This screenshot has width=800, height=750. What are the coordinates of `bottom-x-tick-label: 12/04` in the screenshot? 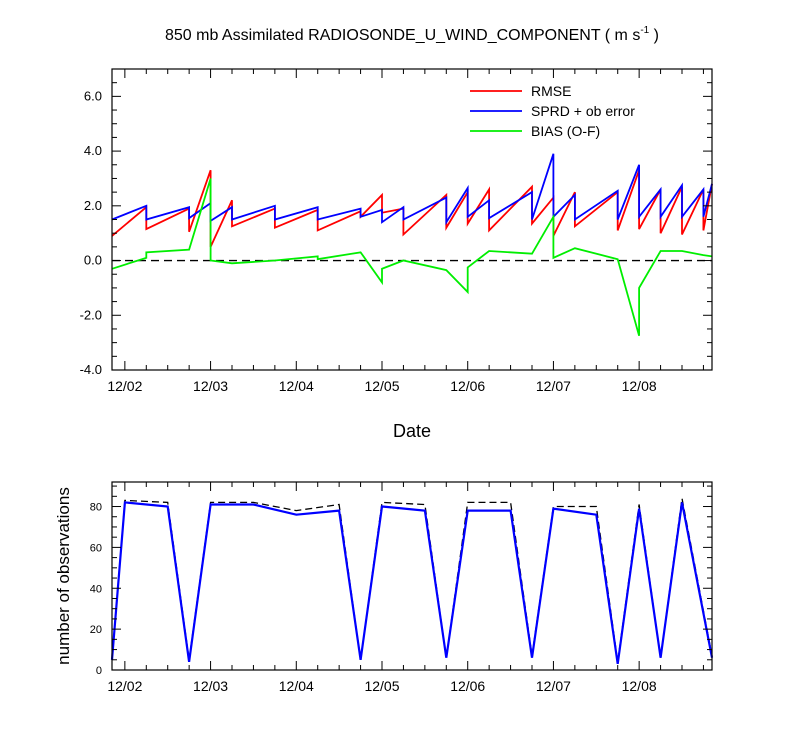 It's located at (296, 686).